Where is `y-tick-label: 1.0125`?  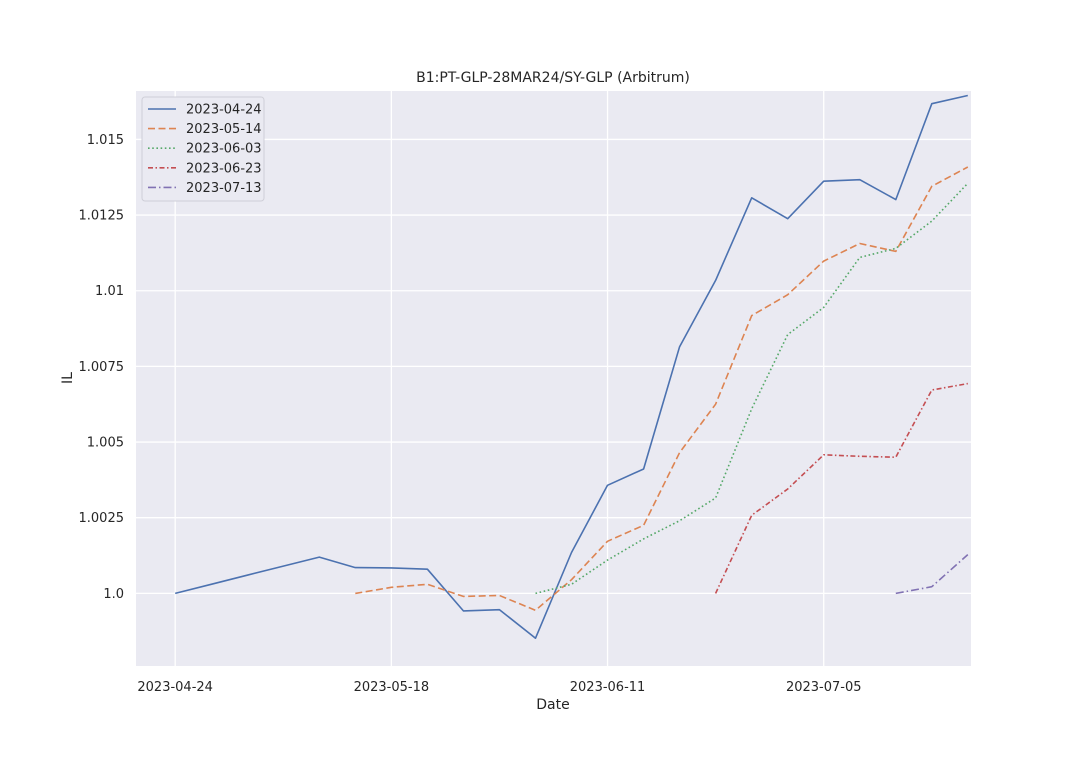
y-tick-label: 1.0125 is located at coordinates (102, 216).